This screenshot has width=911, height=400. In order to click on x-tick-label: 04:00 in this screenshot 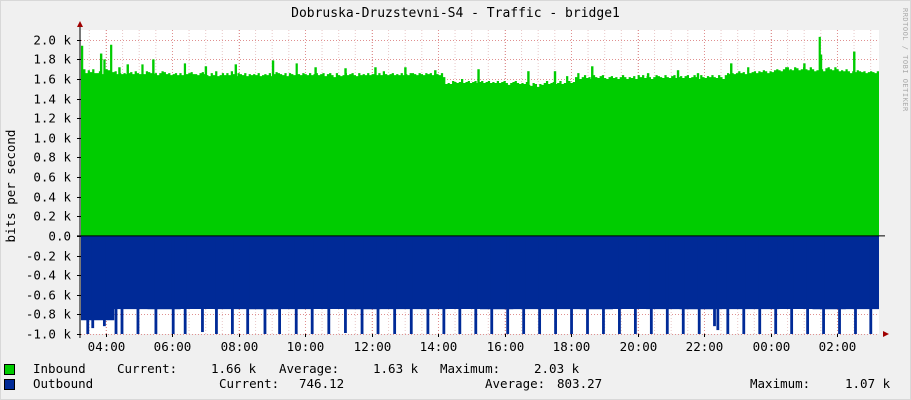, I will do `click(107, 346)`.